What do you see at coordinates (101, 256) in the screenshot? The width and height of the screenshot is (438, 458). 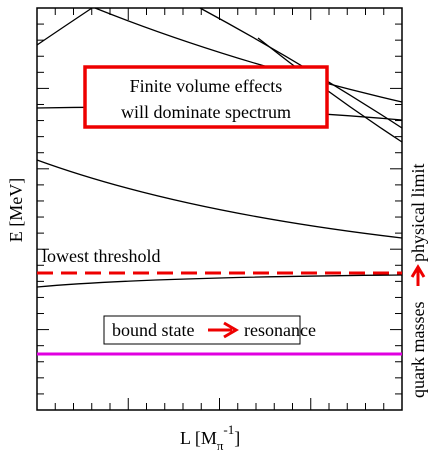 I see `threshold-label: lowest threshold` at bounding box center [101, 256].